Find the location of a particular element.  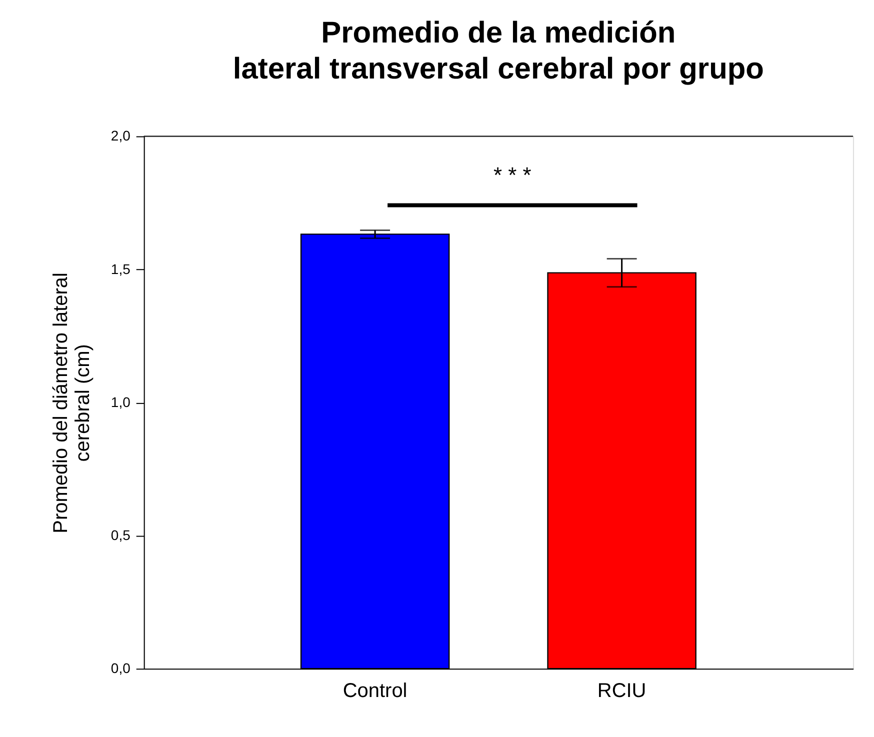

x-tick-label: Control is located at coordinates (375, 691).